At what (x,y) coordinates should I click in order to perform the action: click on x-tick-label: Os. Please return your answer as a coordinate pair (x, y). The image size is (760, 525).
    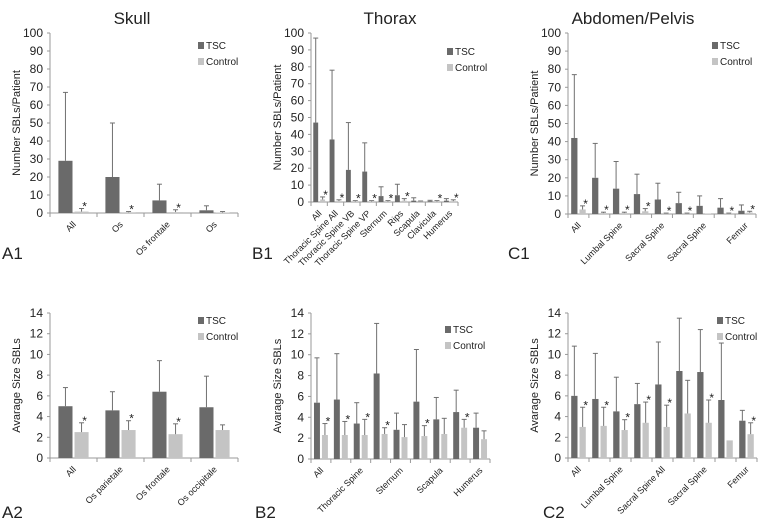
    Looking at the image, I should click on (212, 227).